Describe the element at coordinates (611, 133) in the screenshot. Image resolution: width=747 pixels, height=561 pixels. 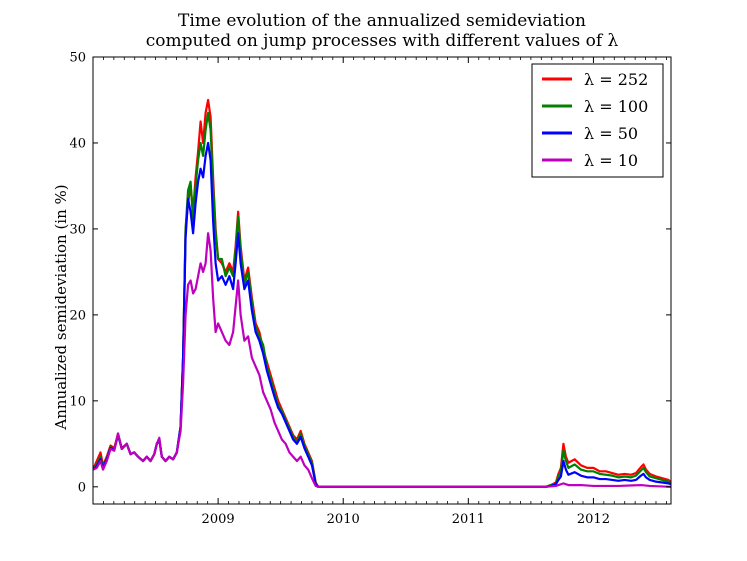
I see `legend-label-3: λ = 50` at that location.